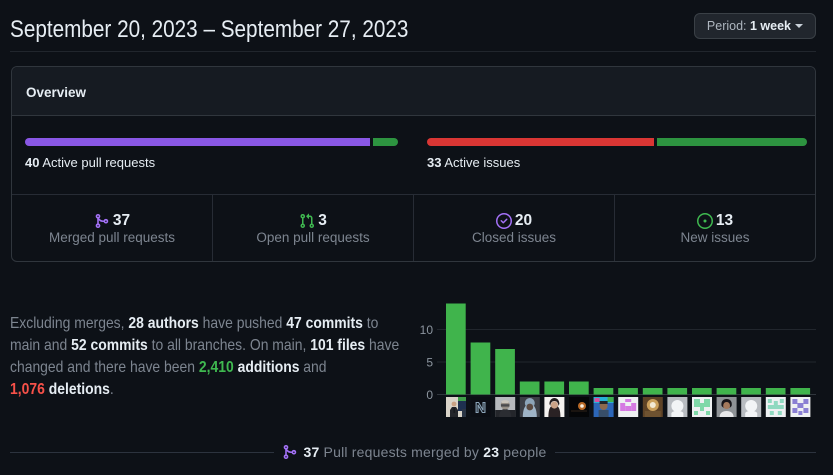 This screenshot has width=833, height=475. Describe the element at coordinates (429, 395) in the screenshot. I see `svg-text: 0` at that location.